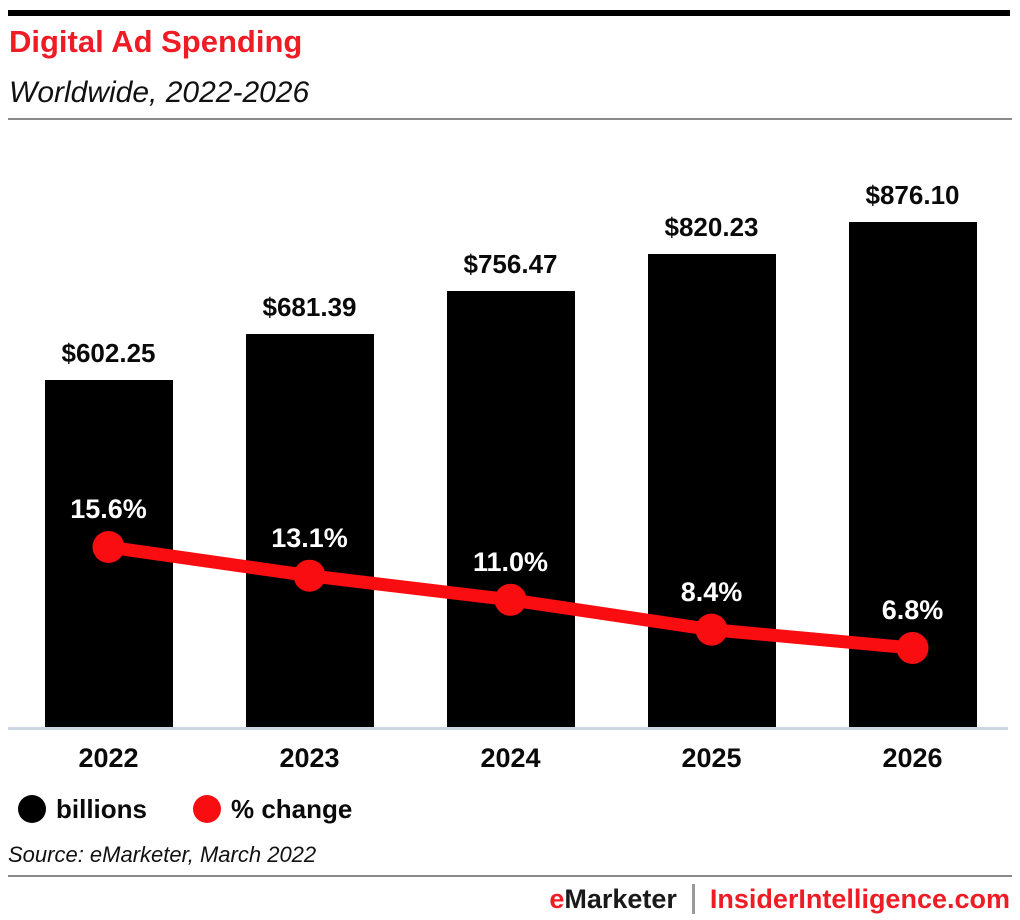  I want to click on x-axis-label-2025: 2025, so click(711, 758).